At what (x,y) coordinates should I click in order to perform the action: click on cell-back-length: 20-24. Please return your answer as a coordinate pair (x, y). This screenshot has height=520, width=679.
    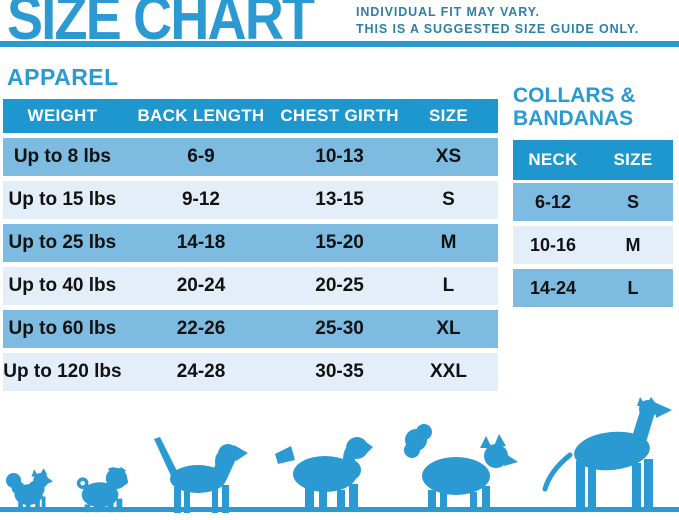
    Looking at the image, I should click on (201, 285).